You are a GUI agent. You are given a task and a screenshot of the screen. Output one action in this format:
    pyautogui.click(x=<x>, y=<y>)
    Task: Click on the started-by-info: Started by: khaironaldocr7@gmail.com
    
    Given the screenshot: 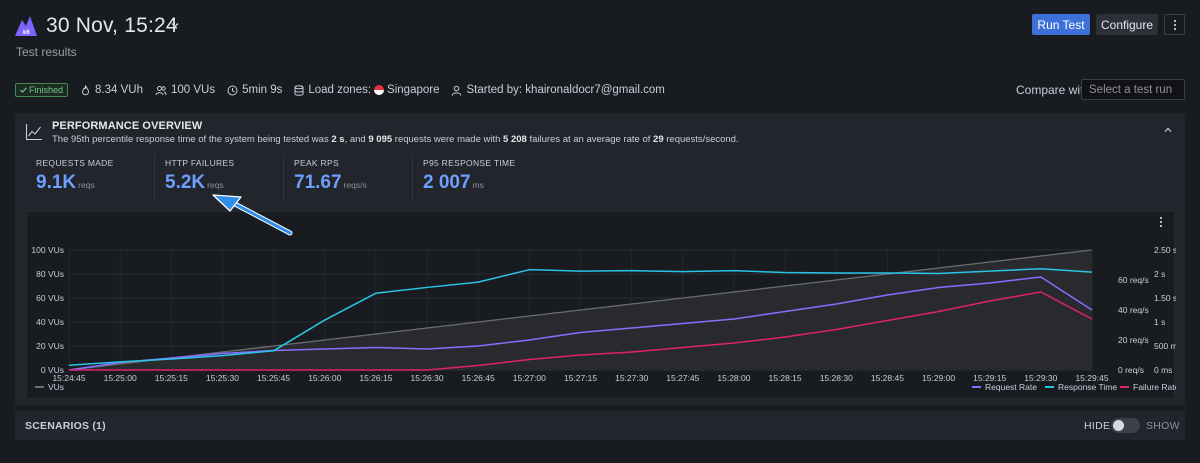 What is the action you would take?
    pyautogui.click(x=558, y=90)
    